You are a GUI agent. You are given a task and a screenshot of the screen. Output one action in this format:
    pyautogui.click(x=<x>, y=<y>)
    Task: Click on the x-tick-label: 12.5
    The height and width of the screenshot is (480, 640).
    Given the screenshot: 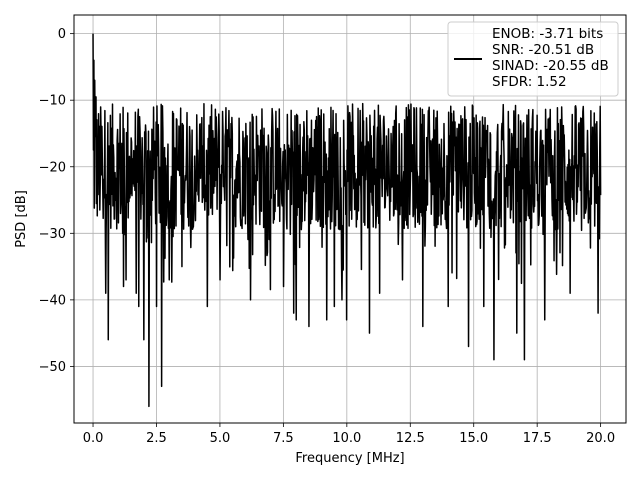 What is the action you would take?
    pyautogui.click(x=410, y=438)
    